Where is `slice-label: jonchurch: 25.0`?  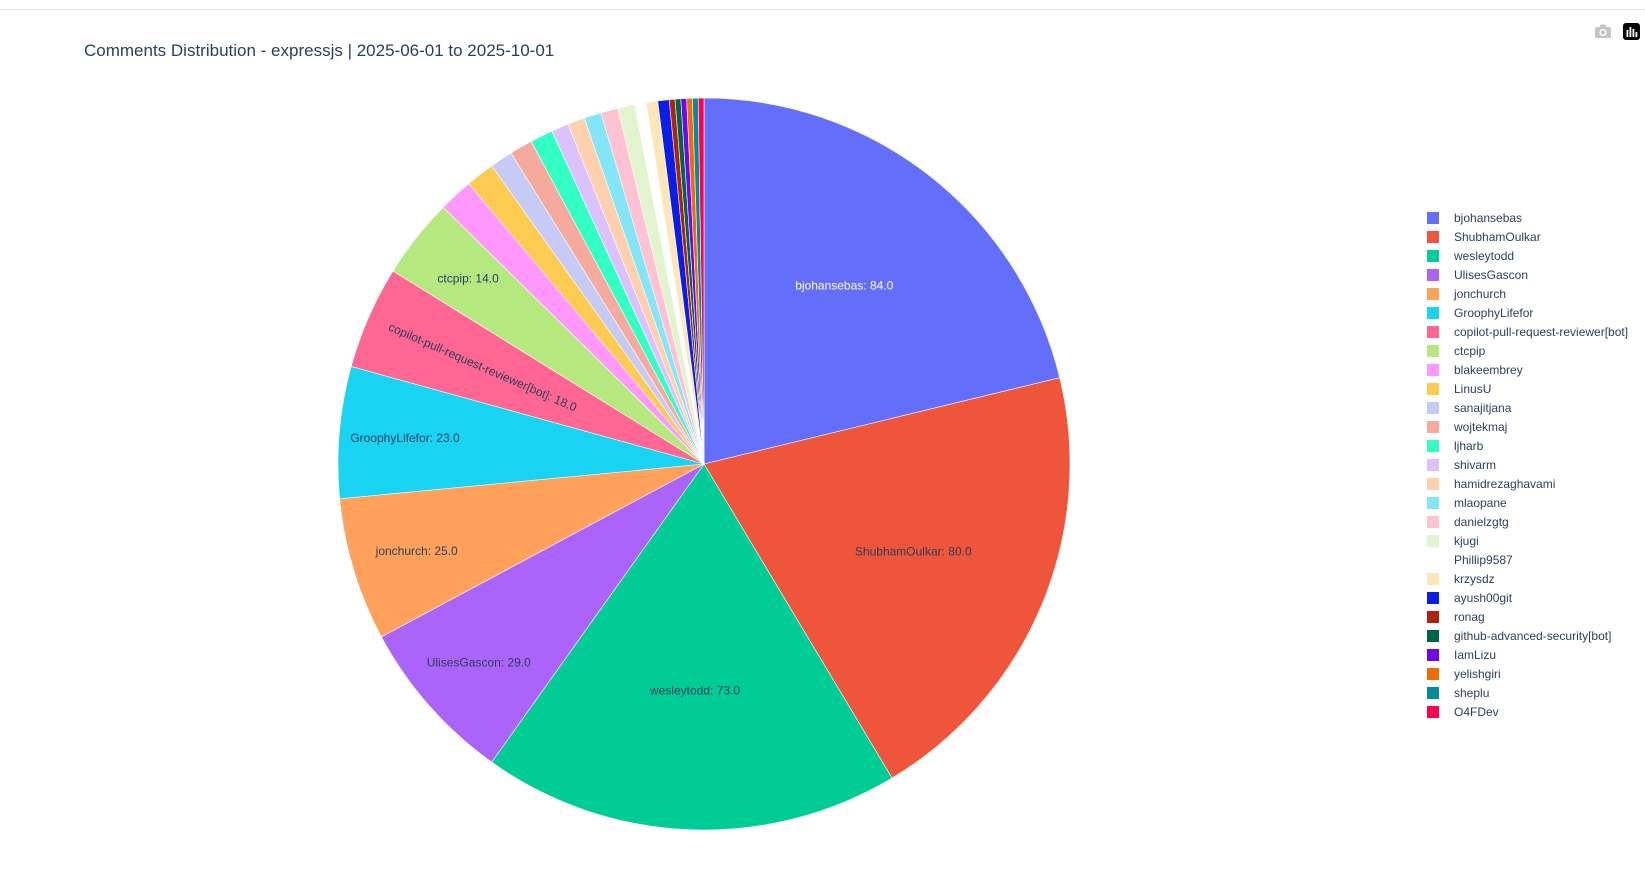
slice-label: jonchurch: 25.0 is located at coordinates (416, 551).